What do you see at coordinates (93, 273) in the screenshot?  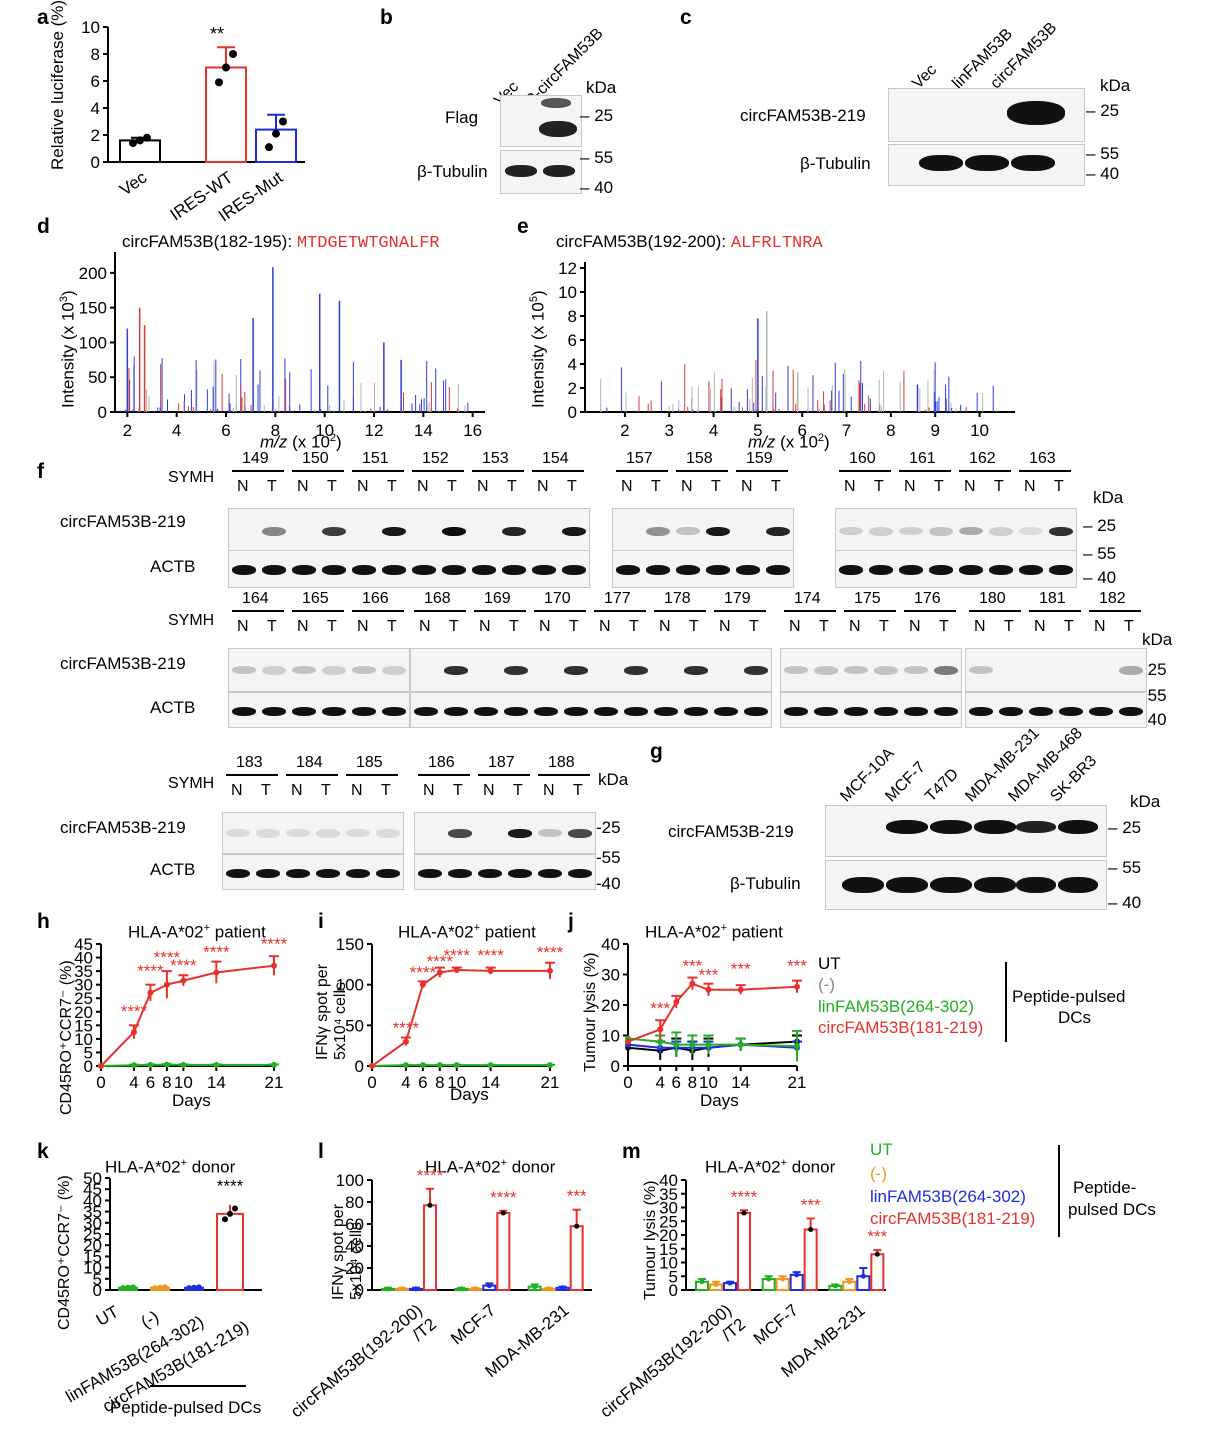 I see `y-tick-label: 200` at bounding box center [93, 273].